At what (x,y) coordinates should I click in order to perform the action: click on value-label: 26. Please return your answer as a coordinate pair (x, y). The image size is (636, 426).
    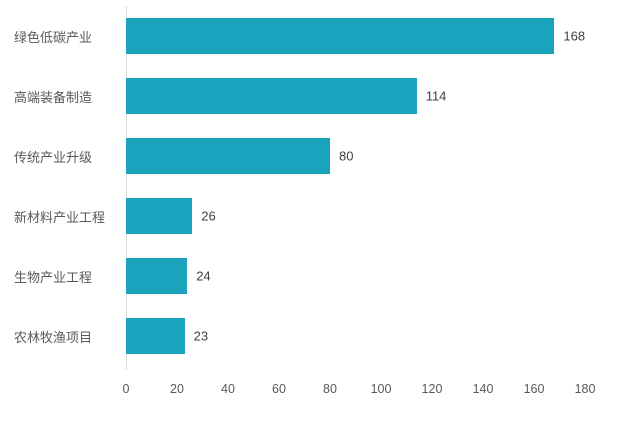
    Looking at the image, I should click on (208, 216).